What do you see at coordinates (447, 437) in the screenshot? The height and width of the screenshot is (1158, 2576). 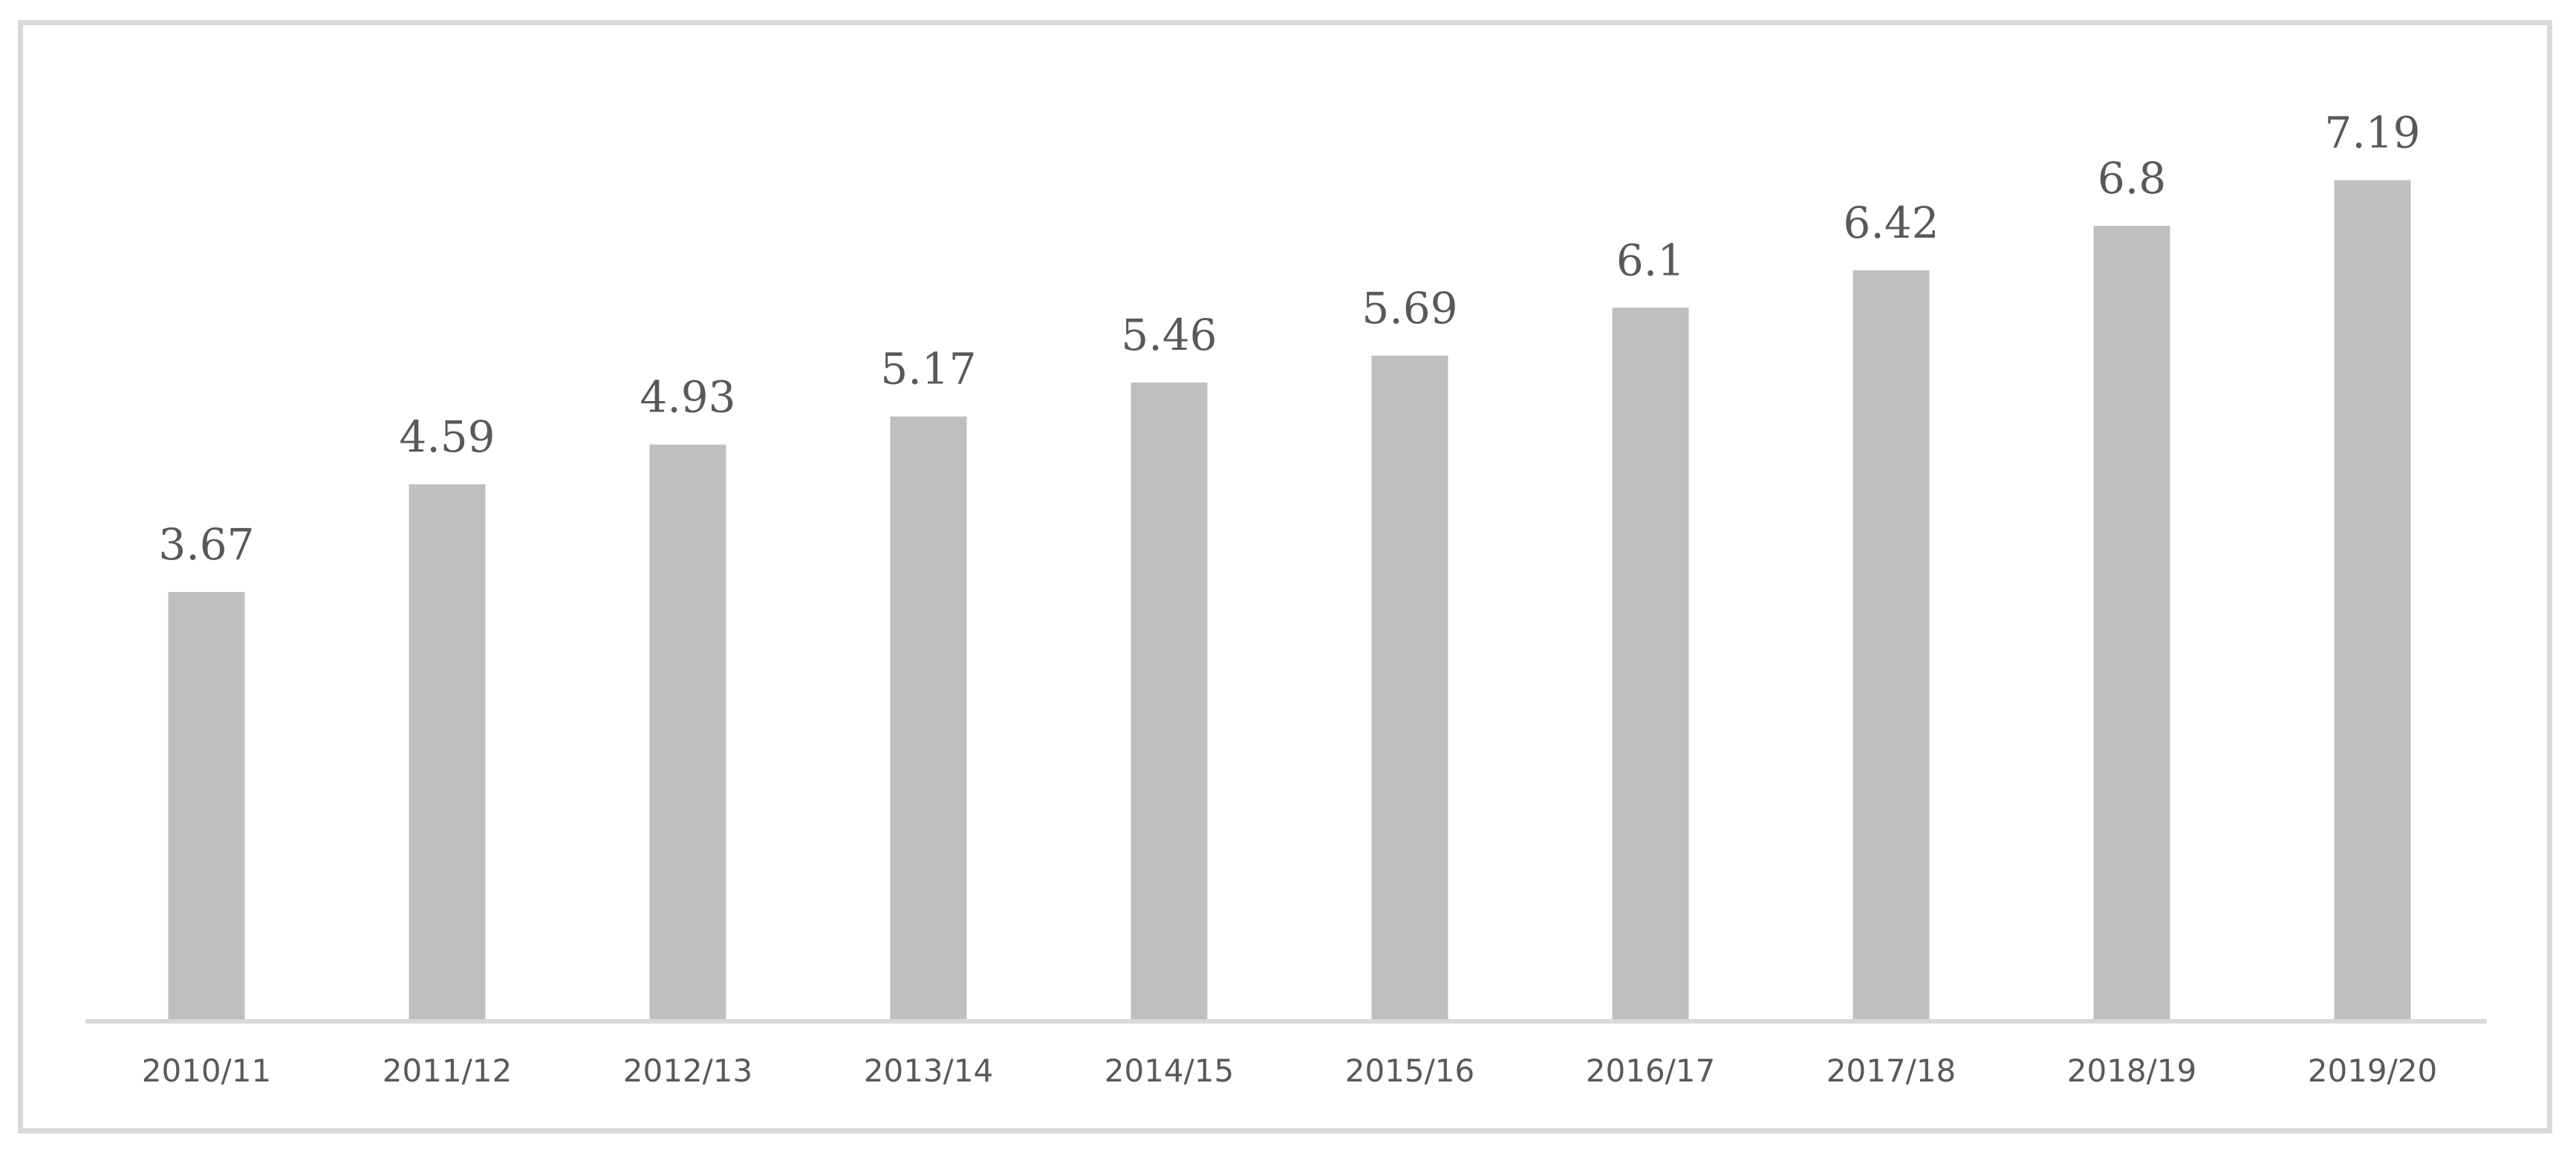 I see `value-label-2011-12: 4.59` at bounding box center [447, 437].